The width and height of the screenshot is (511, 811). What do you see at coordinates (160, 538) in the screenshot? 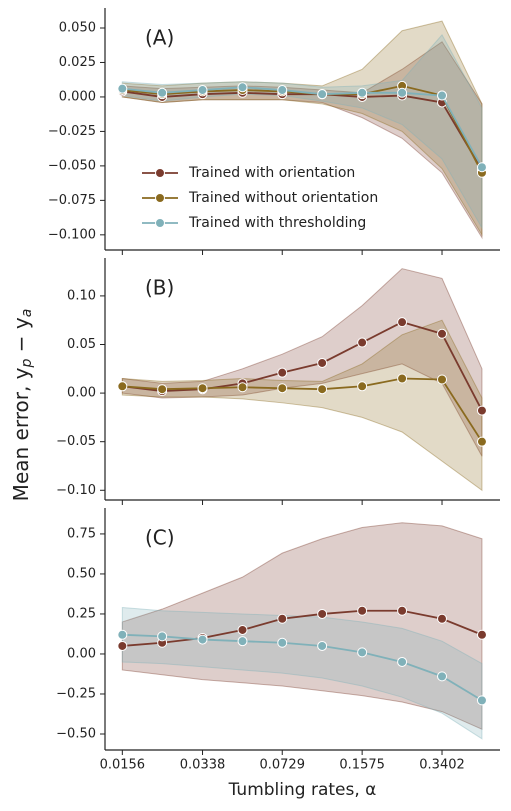
I see `panel-label: (C)` at bounding box center [160, 538].